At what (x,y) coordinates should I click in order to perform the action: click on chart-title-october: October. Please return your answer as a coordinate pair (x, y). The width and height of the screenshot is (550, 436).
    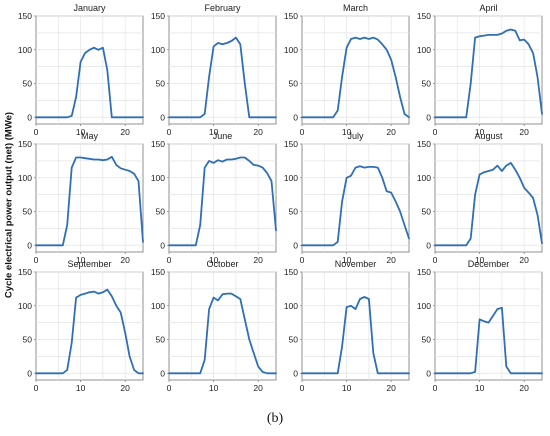
    Looking at the image, I should click on (222, 264).